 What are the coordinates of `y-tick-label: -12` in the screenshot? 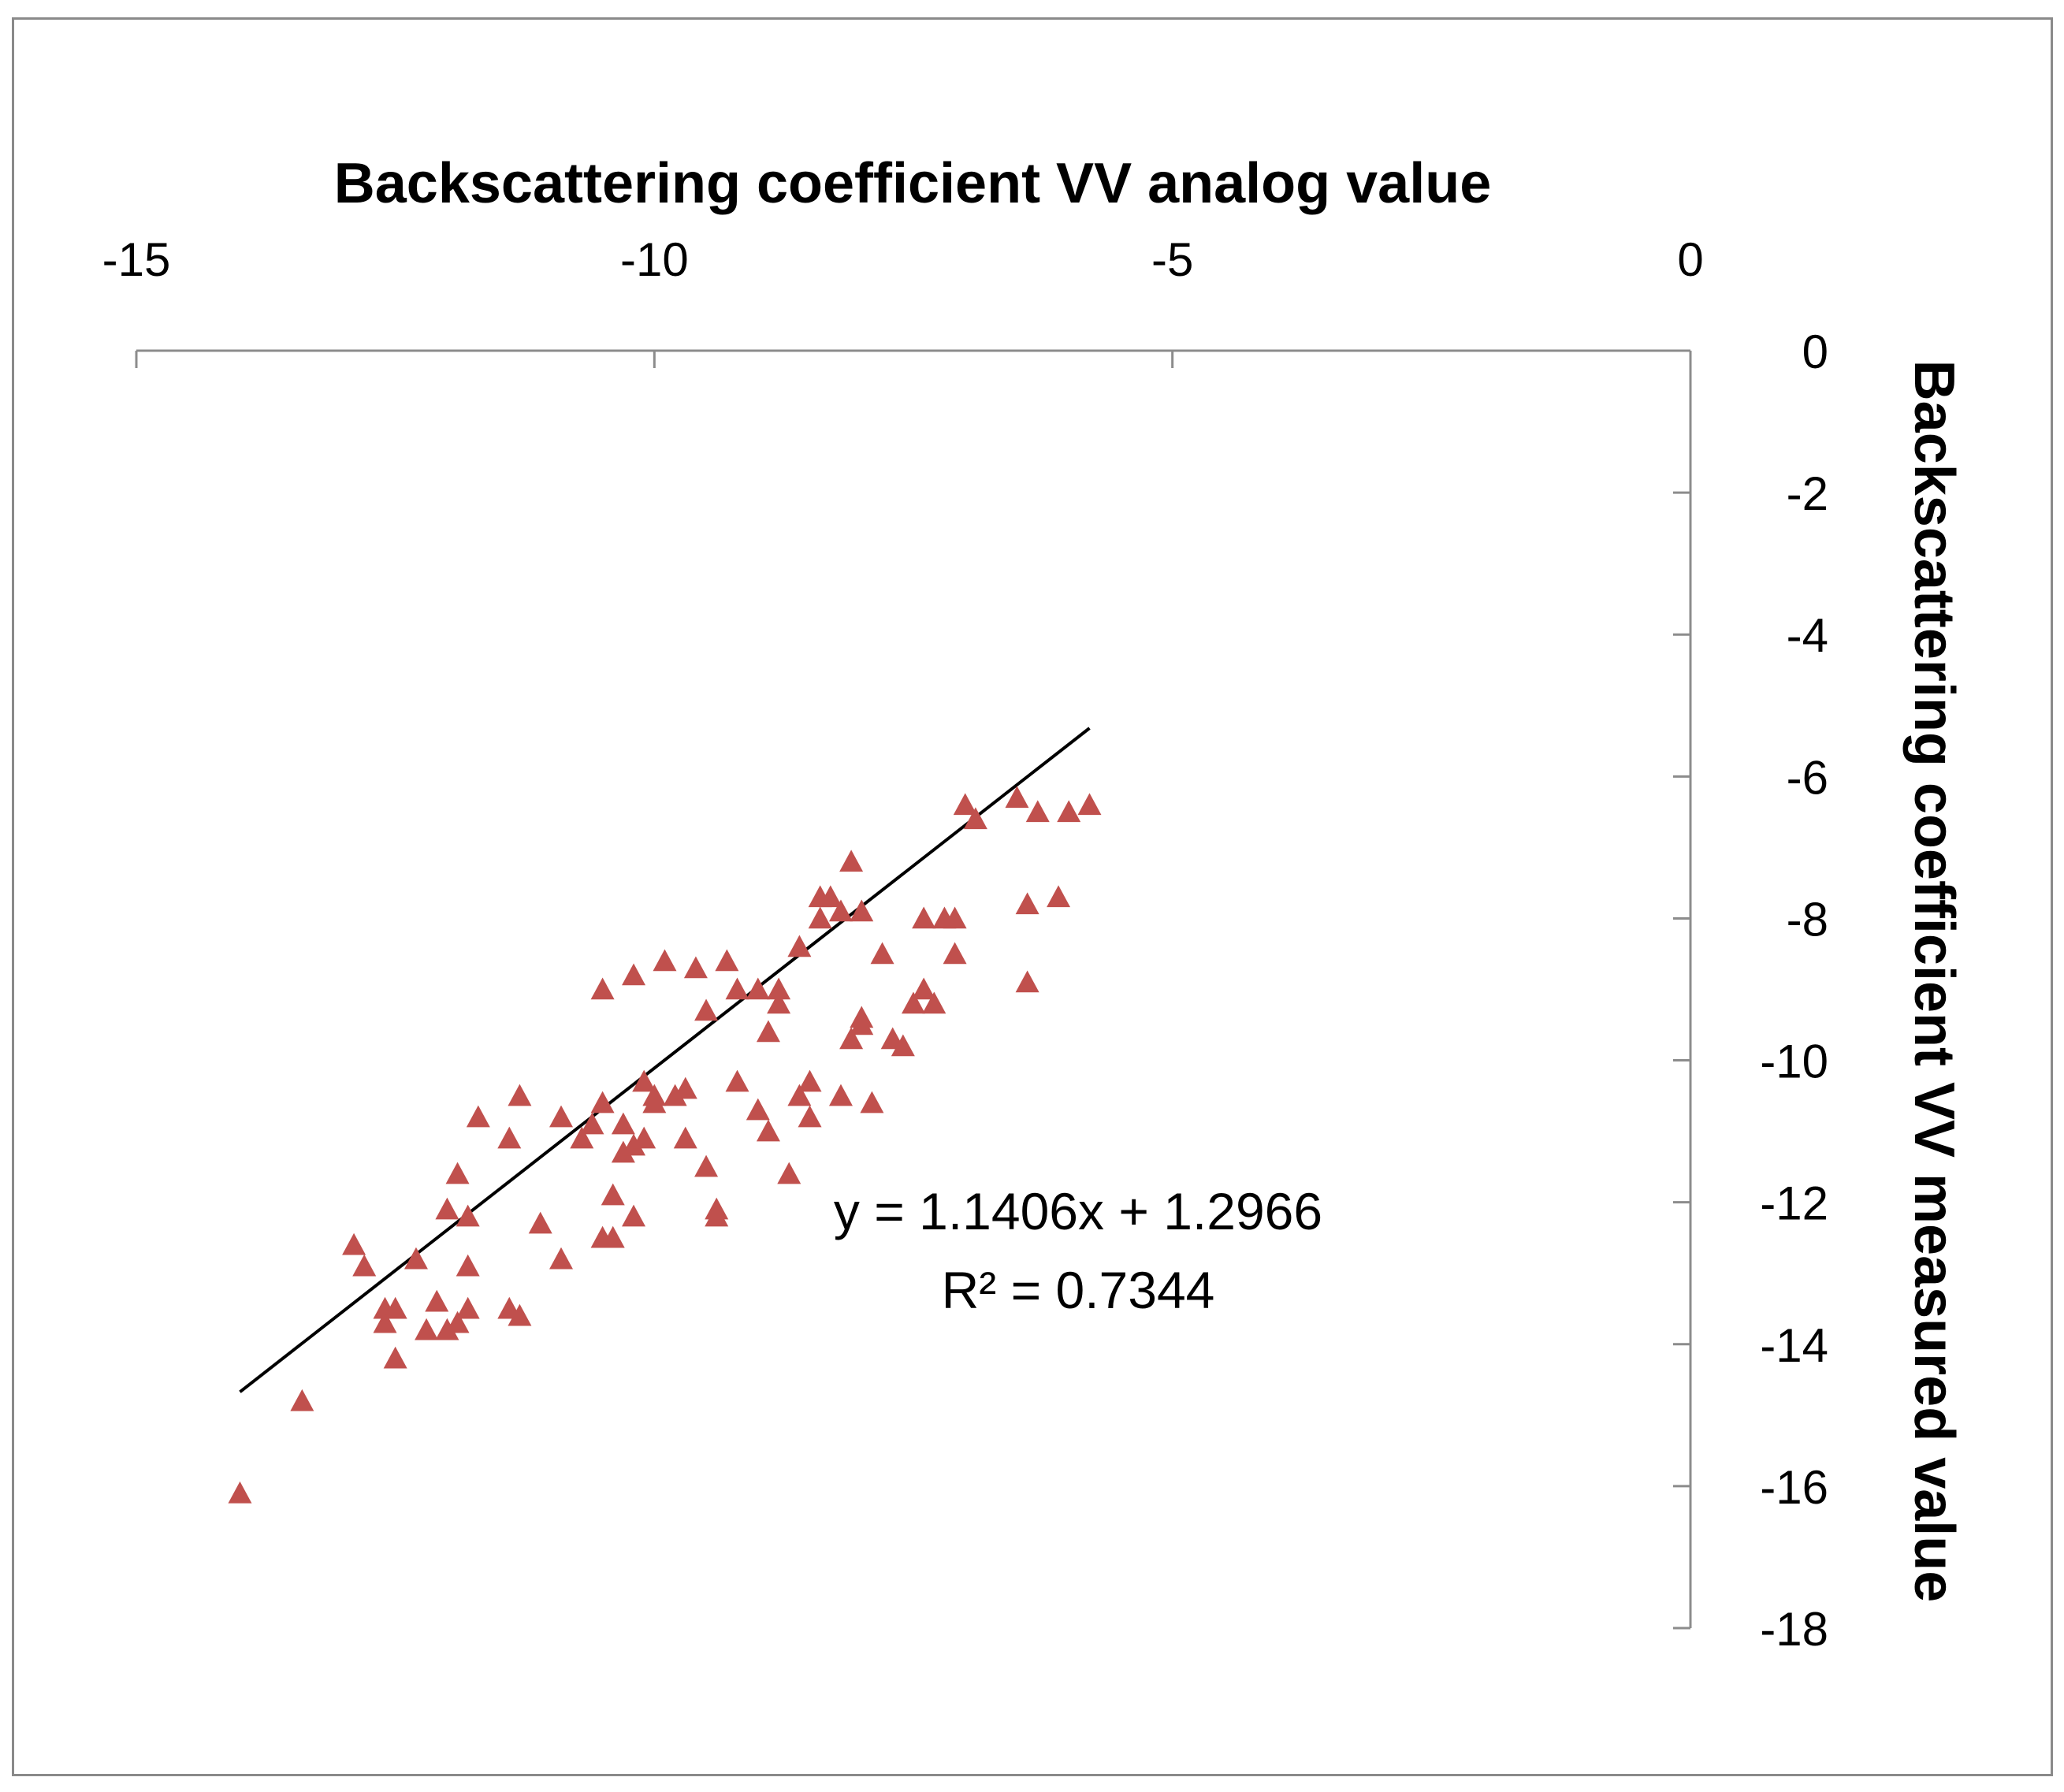 It's located at (1794, 1203).